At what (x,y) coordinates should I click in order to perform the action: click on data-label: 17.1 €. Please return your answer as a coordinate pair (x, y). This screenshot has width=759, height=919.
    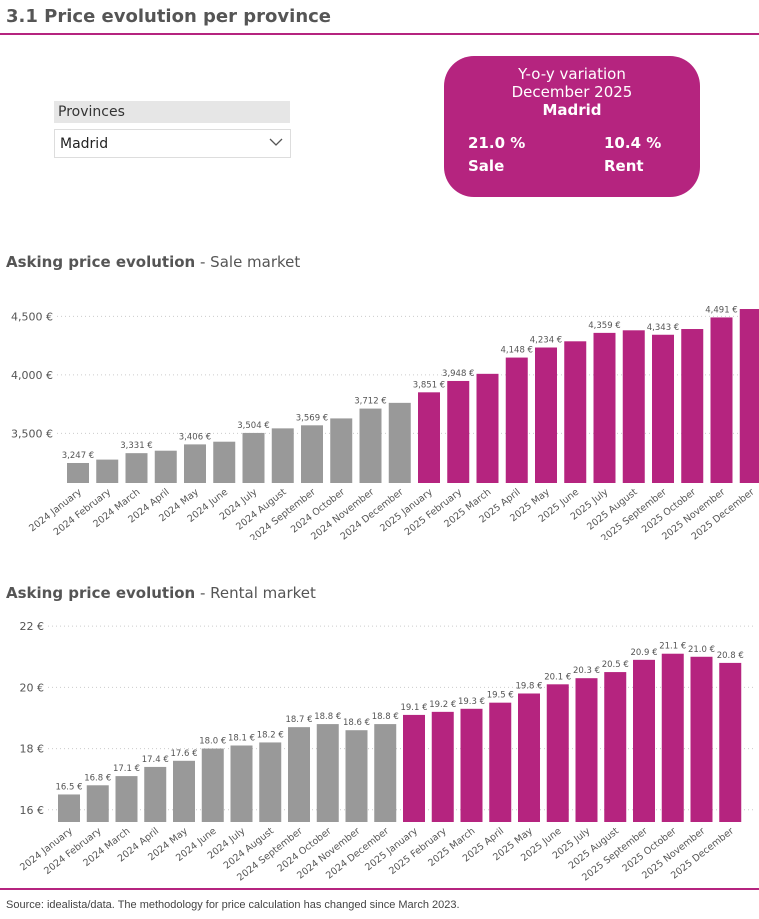
    Looking at the image, I should click on (126, 769).